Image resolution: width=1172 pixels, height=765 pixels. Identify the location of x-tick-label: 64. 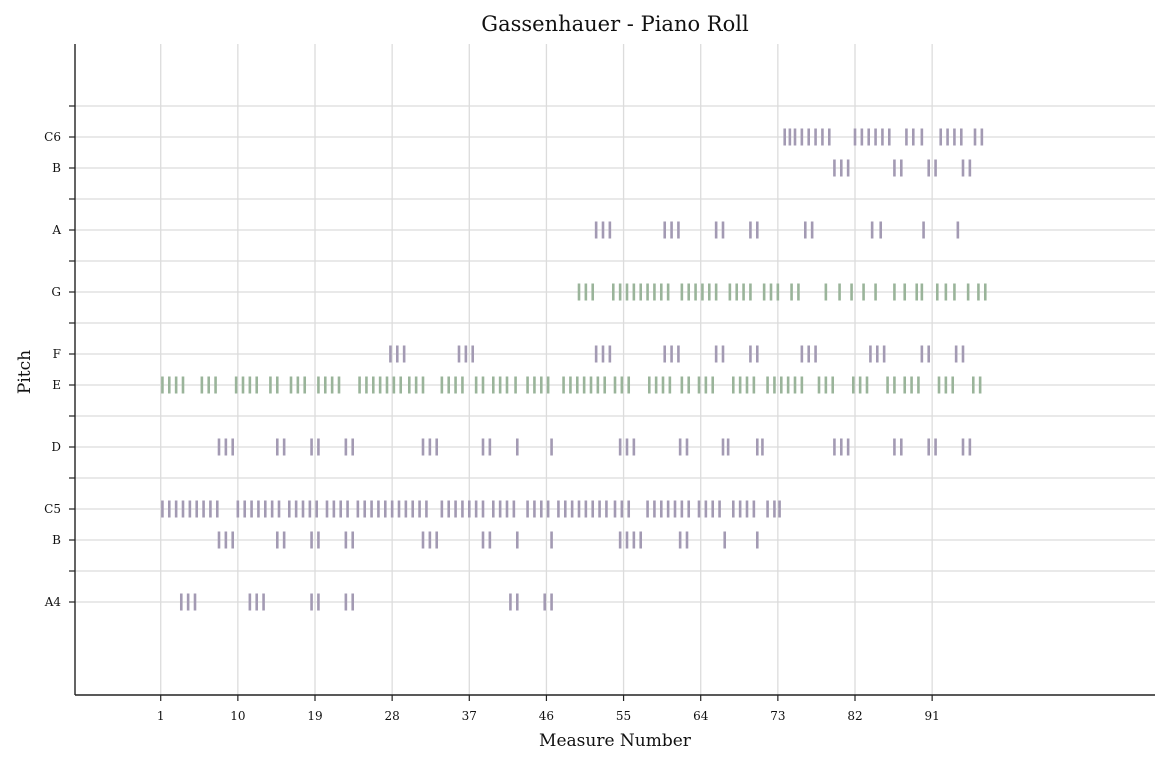
(701, 716).